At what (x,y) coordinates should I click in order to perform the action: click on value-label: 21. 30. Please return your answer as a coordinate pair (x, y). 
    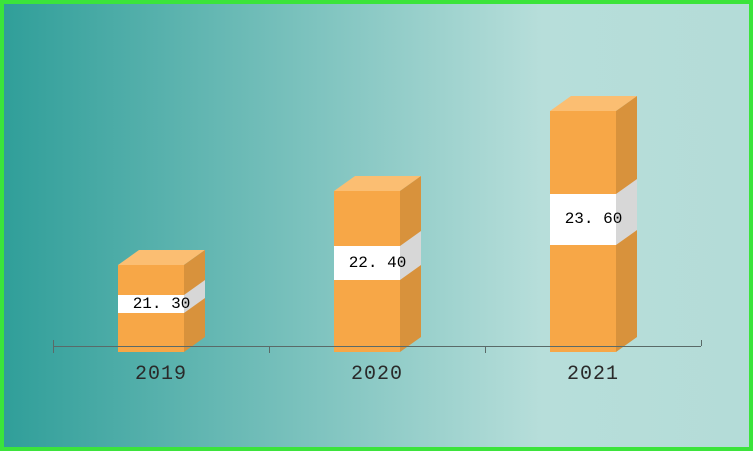
    Looking at the image, I should click on (161, 304).